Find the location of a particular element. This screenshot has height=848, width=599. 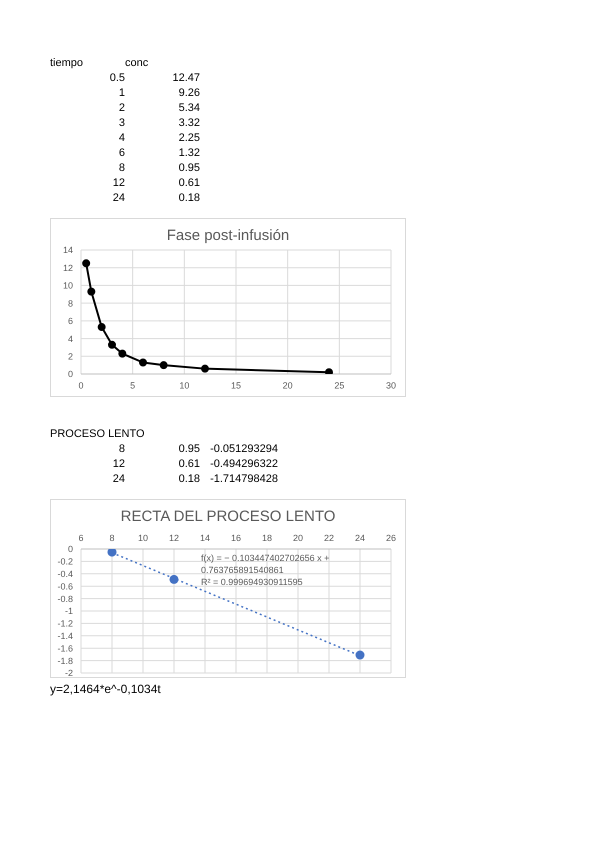

x-tick-label: 8 is located at coordinates (112, 538).